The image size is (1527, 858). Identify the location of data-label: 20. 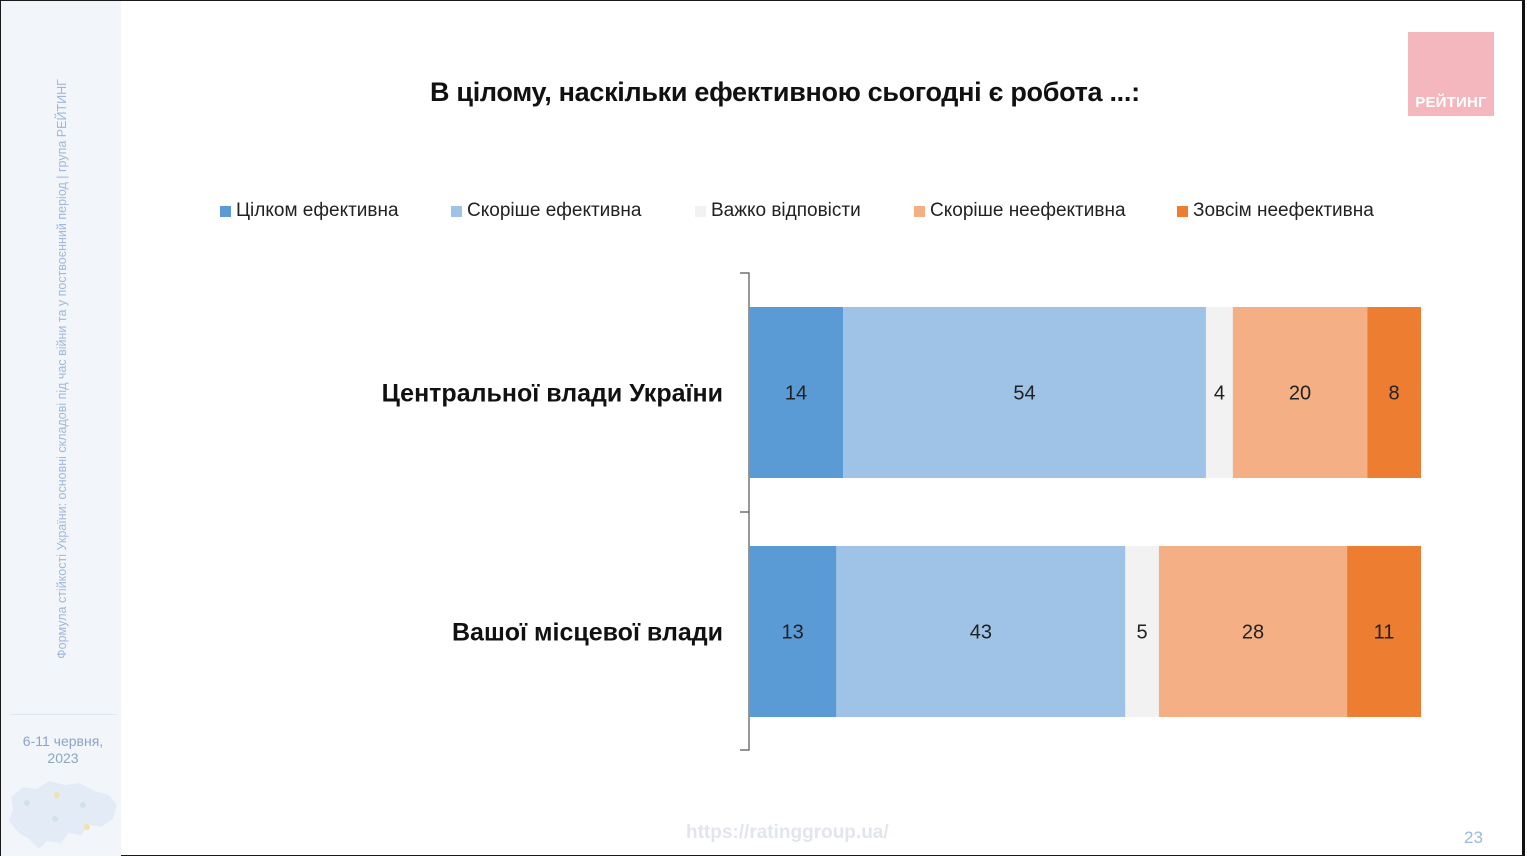
(1300, 394).